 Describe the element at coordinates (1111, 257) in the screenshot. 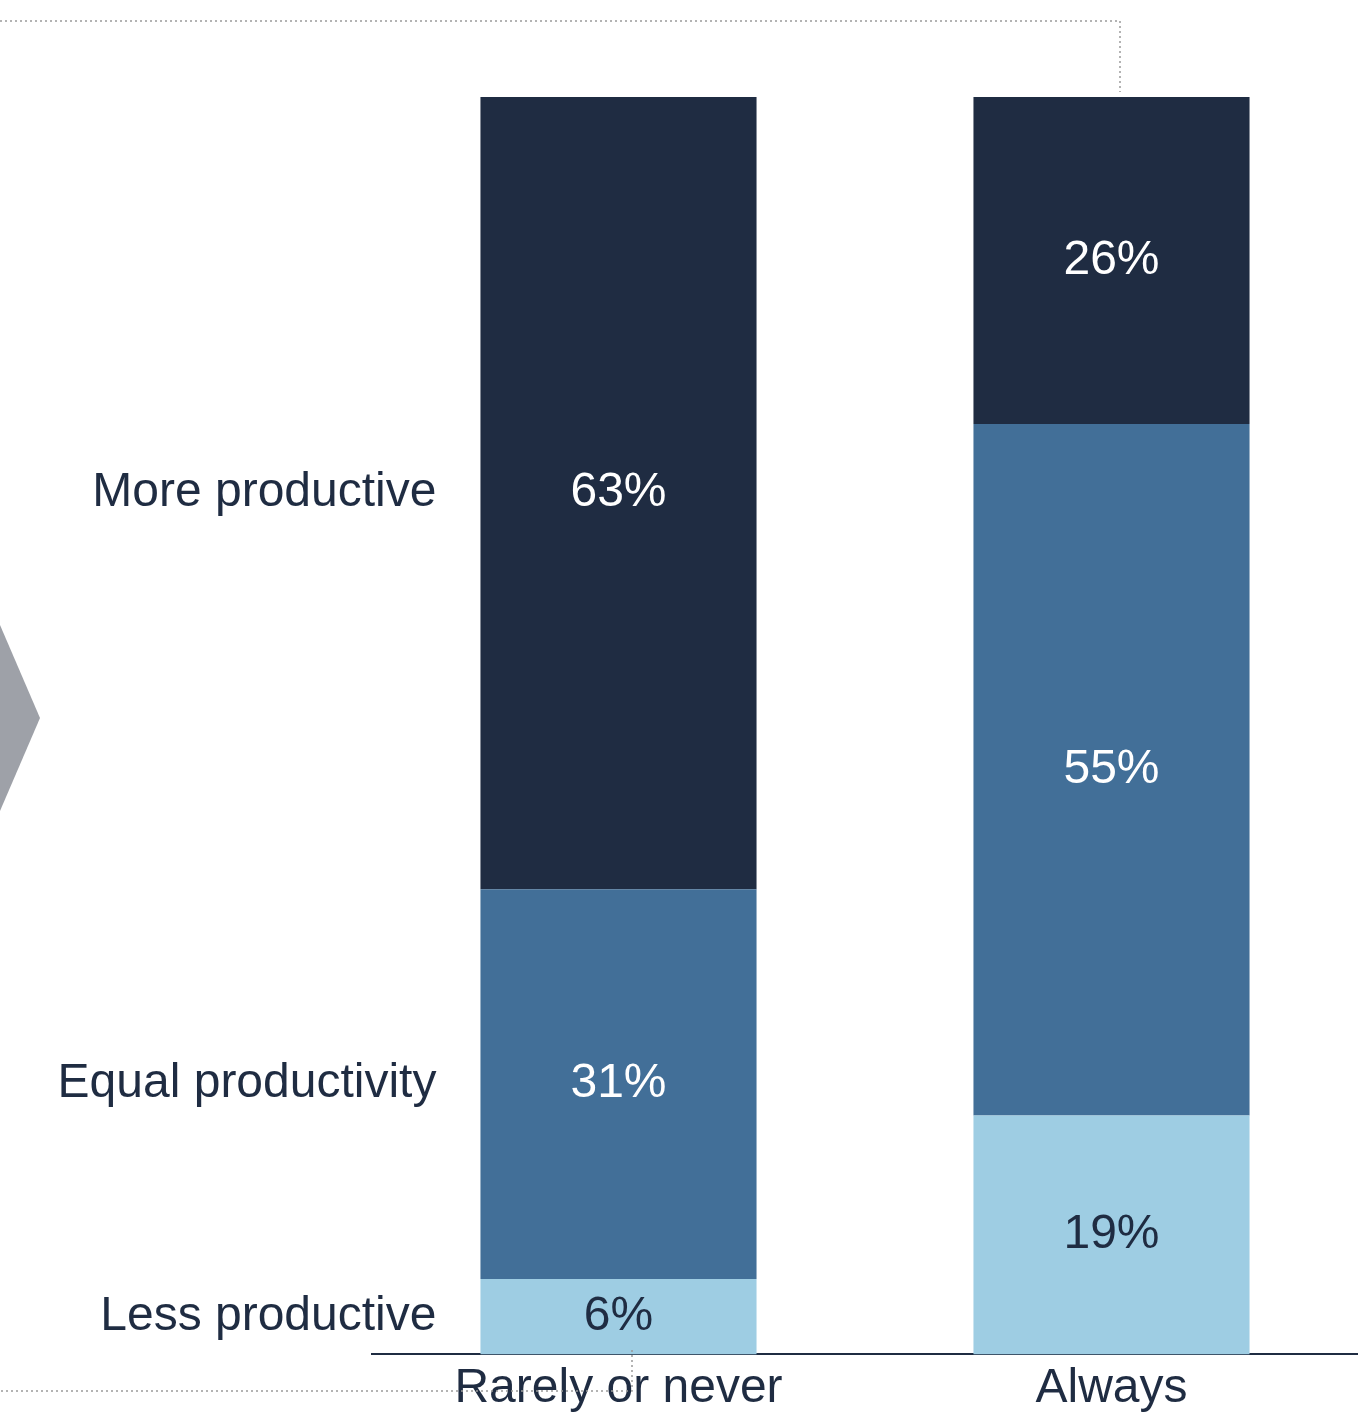

I see `data-label: 26%` at that location.